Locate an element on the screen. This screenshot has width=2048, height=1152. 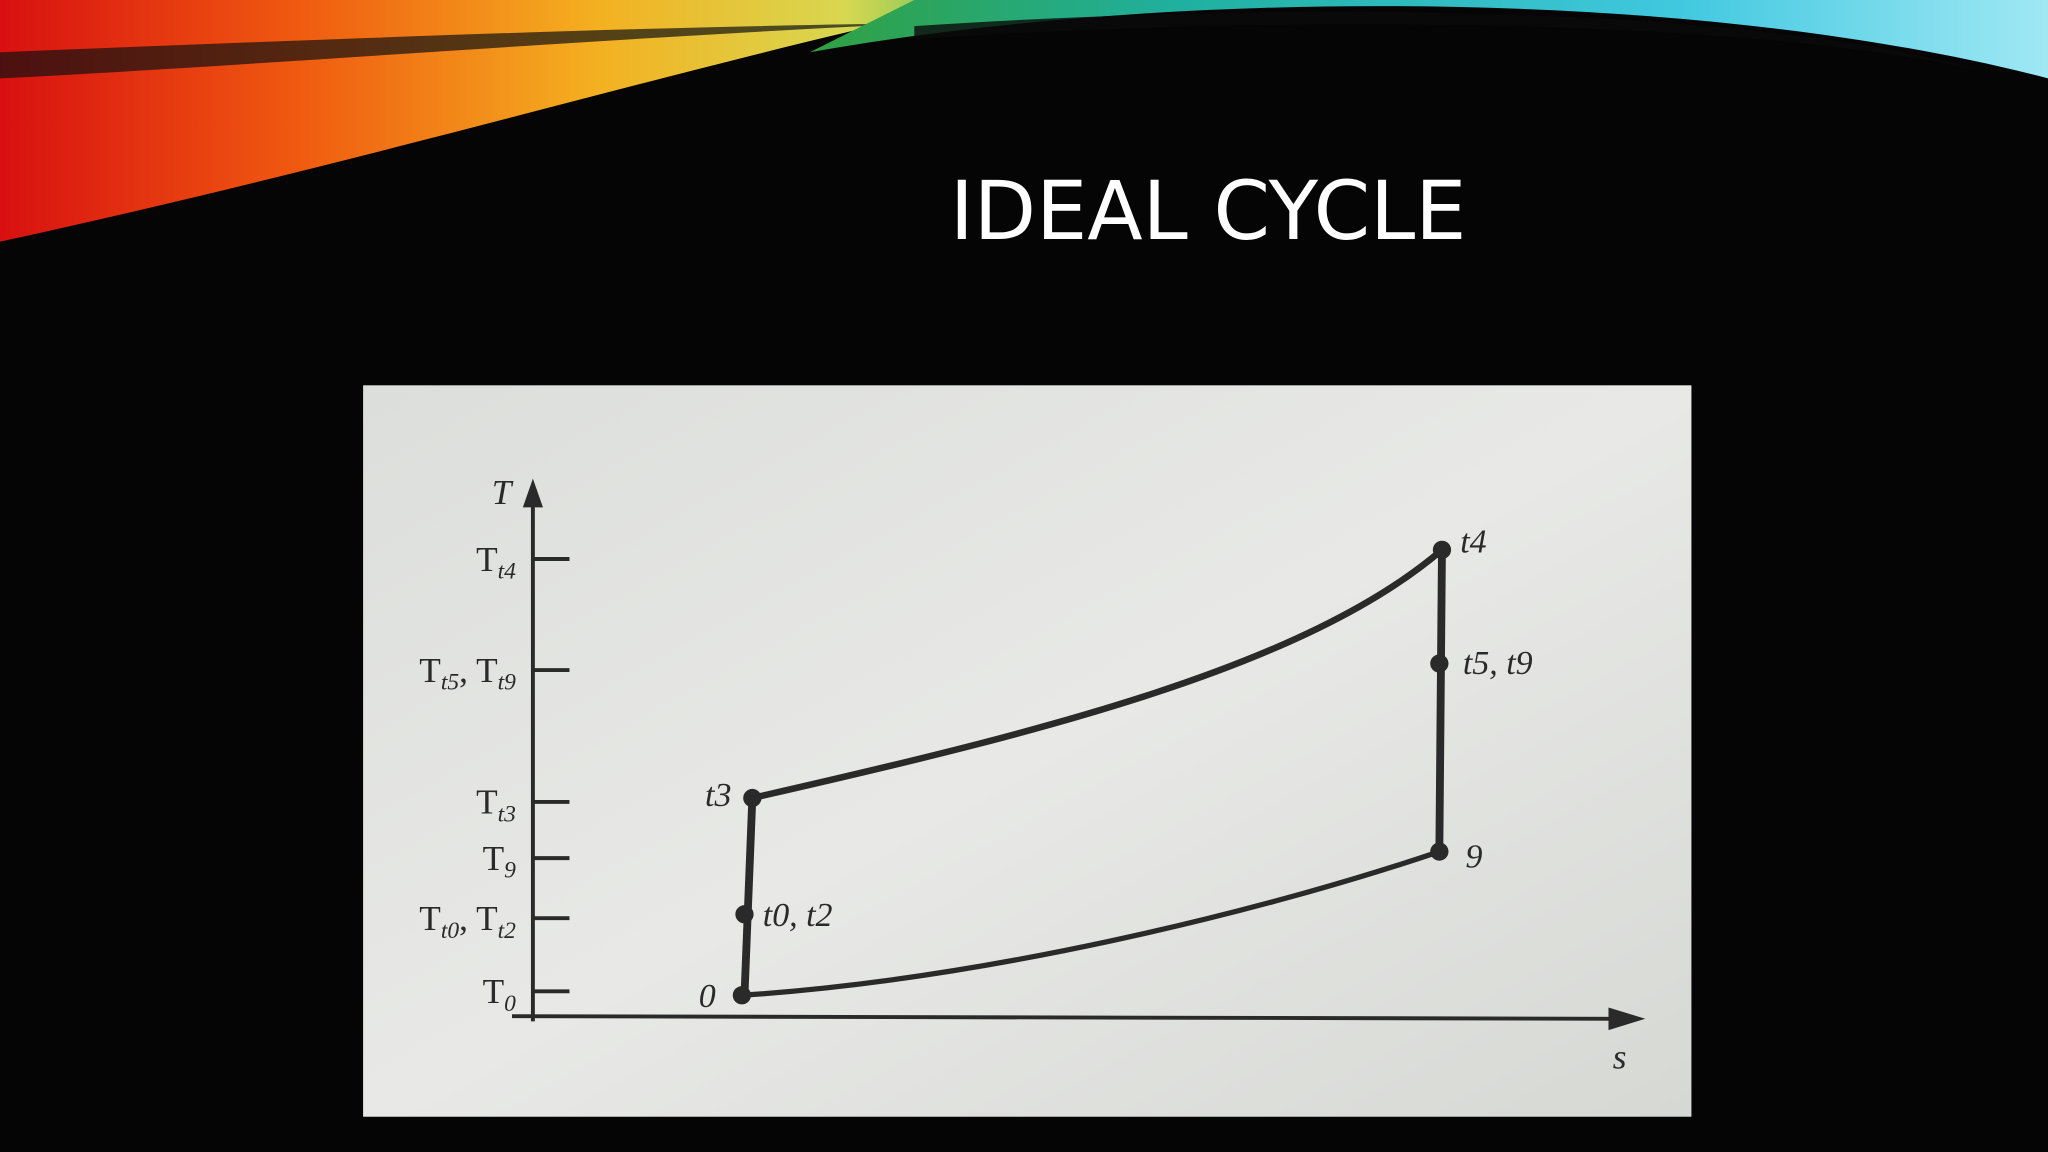
y-tick-label: Tt5, Tt9 is located at coordinates (467, 673).